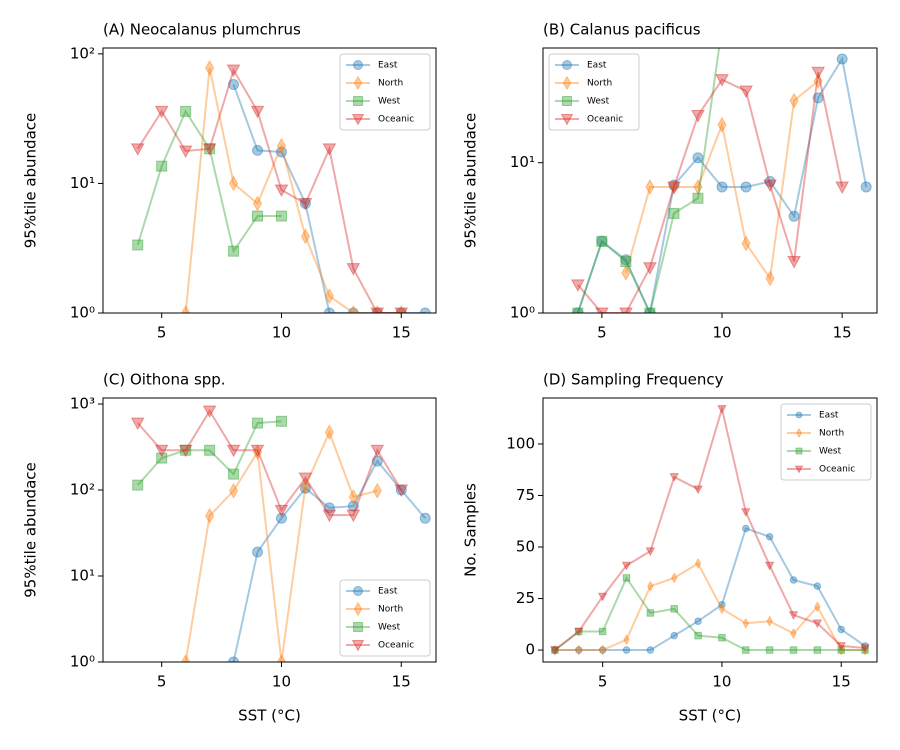 Image resolution: width=900 pixels, height=750 pixels. I want to click on y-tick-label: 0, so click(530, 650).